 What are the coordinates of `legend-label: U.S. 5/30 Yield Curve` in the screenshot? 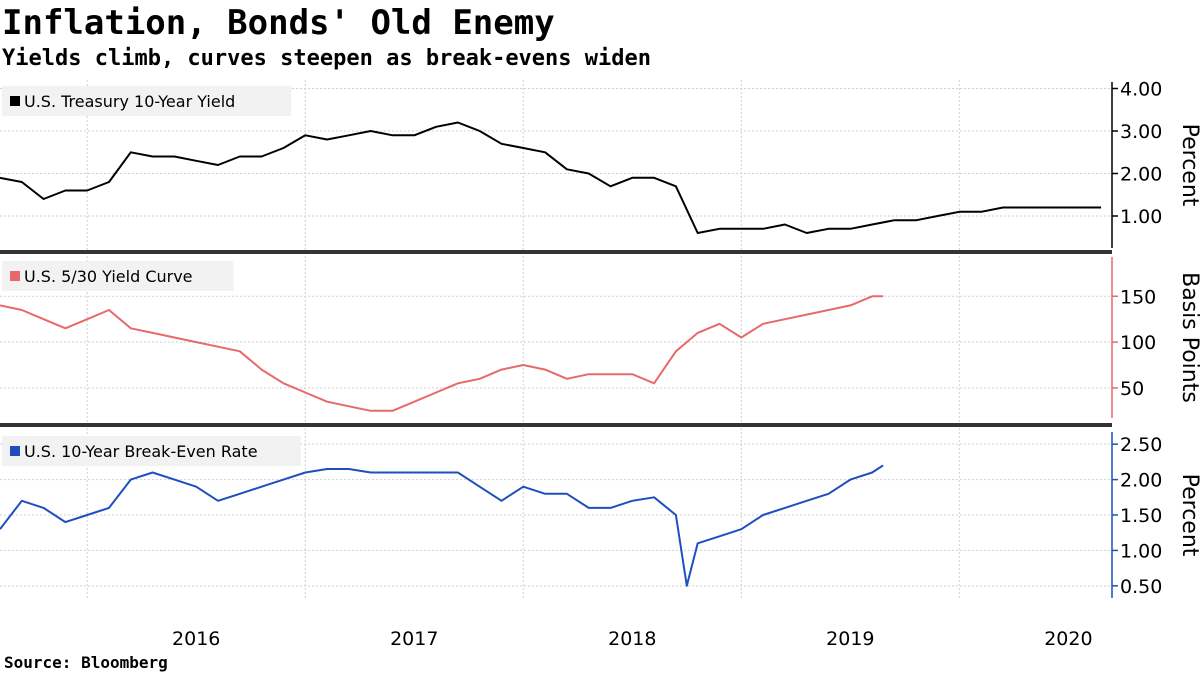 It's located at (108, 276).